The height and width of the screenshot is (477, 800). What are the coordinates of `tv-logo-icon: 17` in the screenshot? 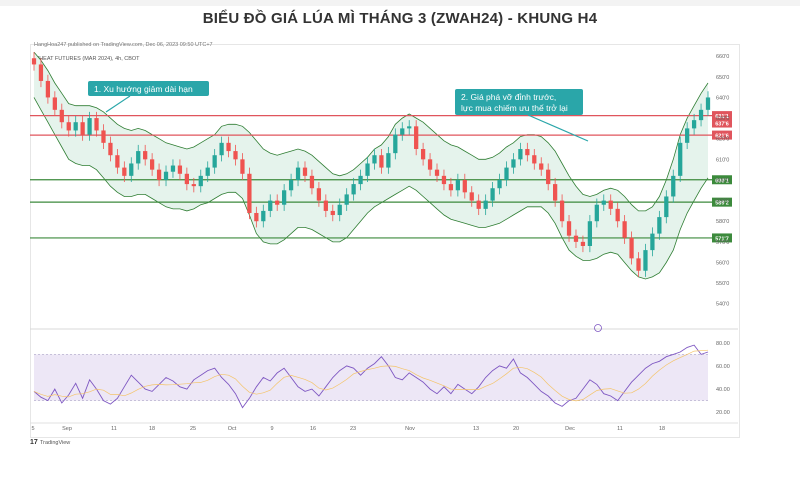 It's located at (34, 442).